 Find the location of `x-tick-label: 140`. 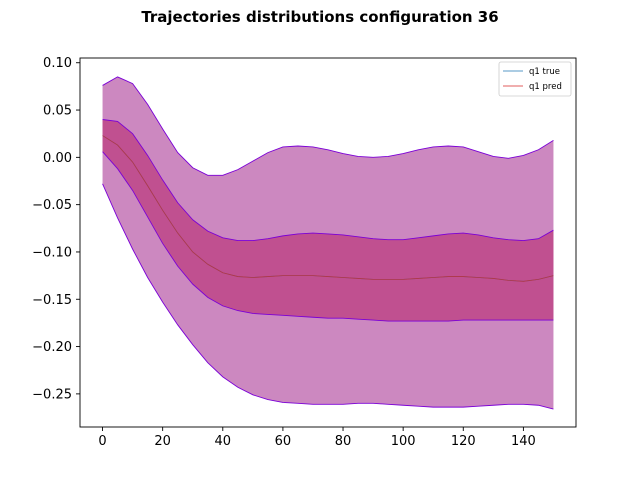

x-tick-label: 140 is located at coordinates (523, 441).